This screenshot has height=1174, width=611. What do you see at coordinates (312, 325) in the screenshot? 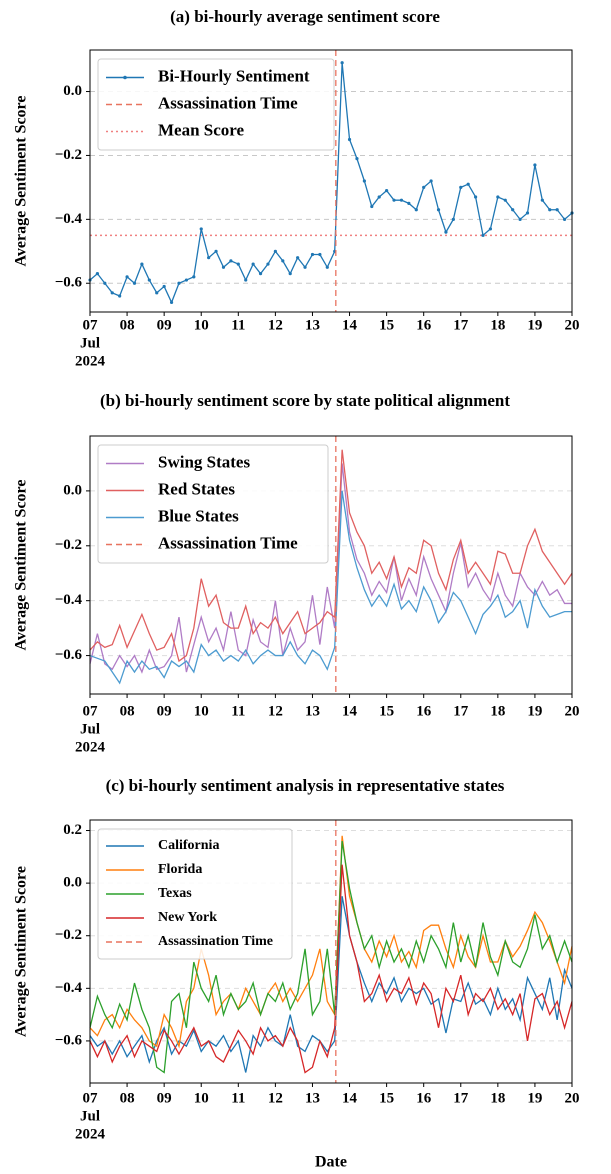
I see `x-tick-label: 13` at bounding box center [312, 325].